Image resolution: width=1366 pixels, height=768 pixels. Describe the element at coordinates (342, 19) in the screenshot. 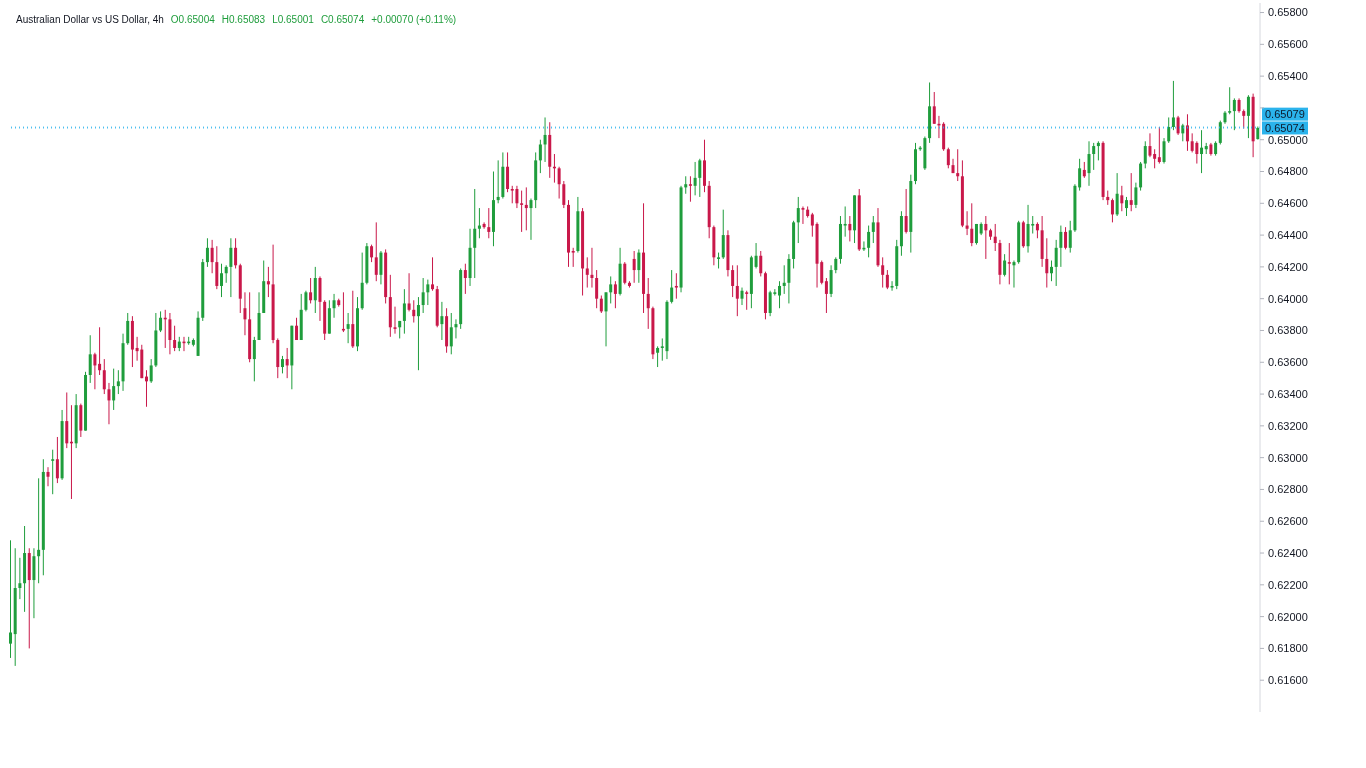

I see `annotation: C0.65074` at that location.